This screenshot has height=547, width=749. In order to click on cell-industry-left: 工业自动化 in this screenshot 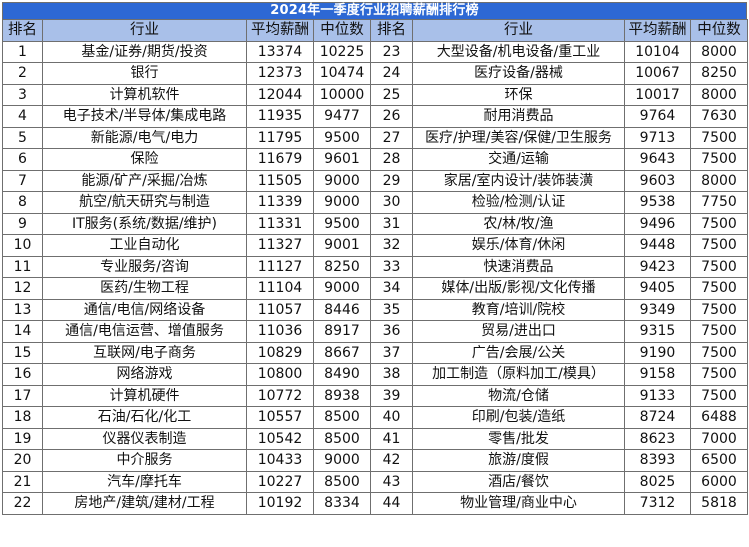, I will do `click(144, 245)`.